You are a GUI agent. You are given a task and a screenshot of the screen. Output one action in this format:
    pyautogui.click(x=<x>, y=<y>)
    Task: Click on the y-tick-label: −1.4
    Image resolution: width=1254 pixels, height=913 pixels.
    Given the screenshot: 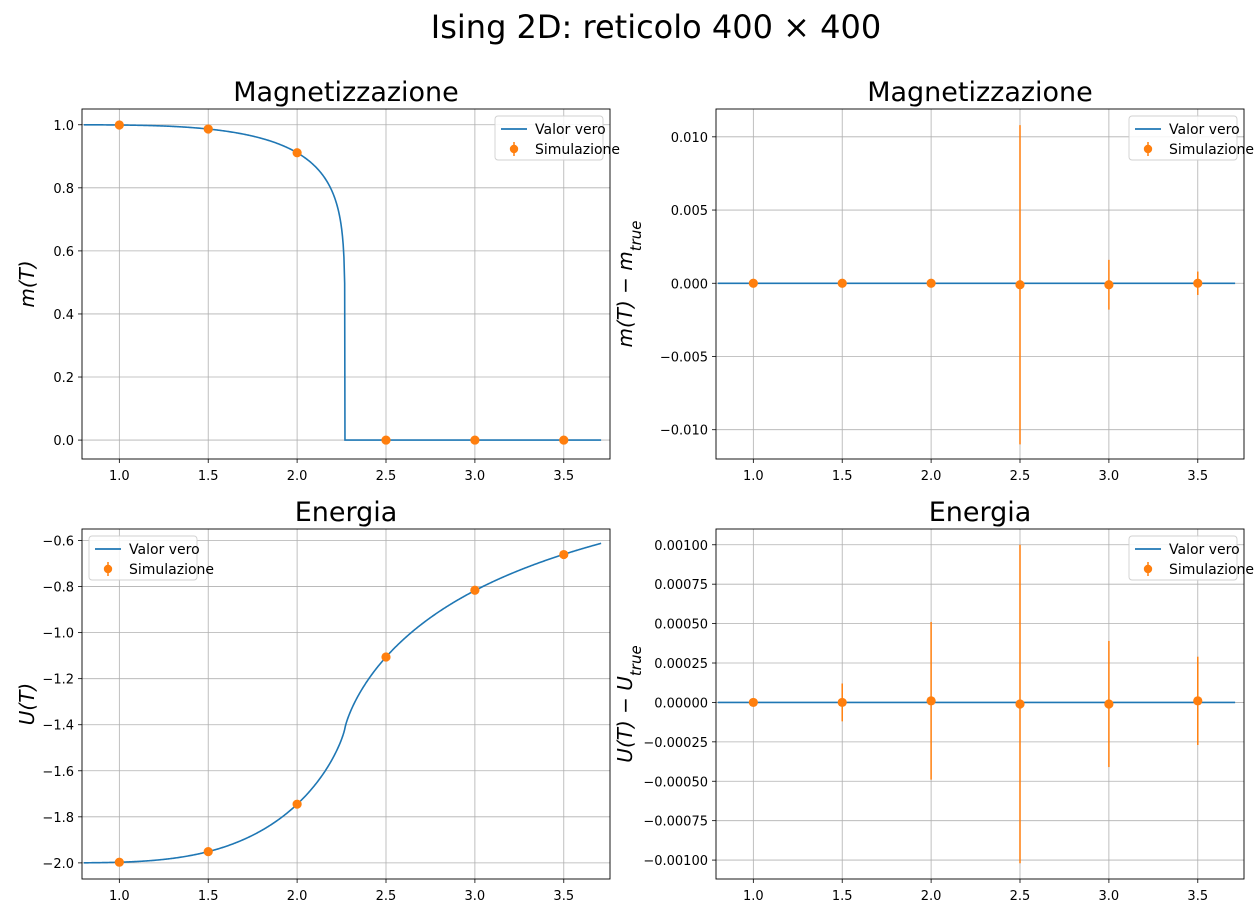 What is the action you would take?
    pyautogui.click(x=58, y=726)
    